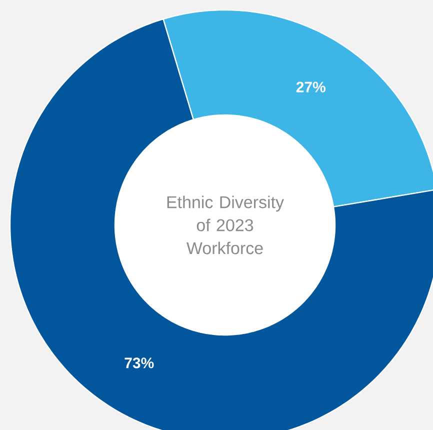 Image resolution: width=433 pixels, height=430 pixels. I want to click on text: Ethnic Diversity of 2023 Workforce, so click(225, 225).